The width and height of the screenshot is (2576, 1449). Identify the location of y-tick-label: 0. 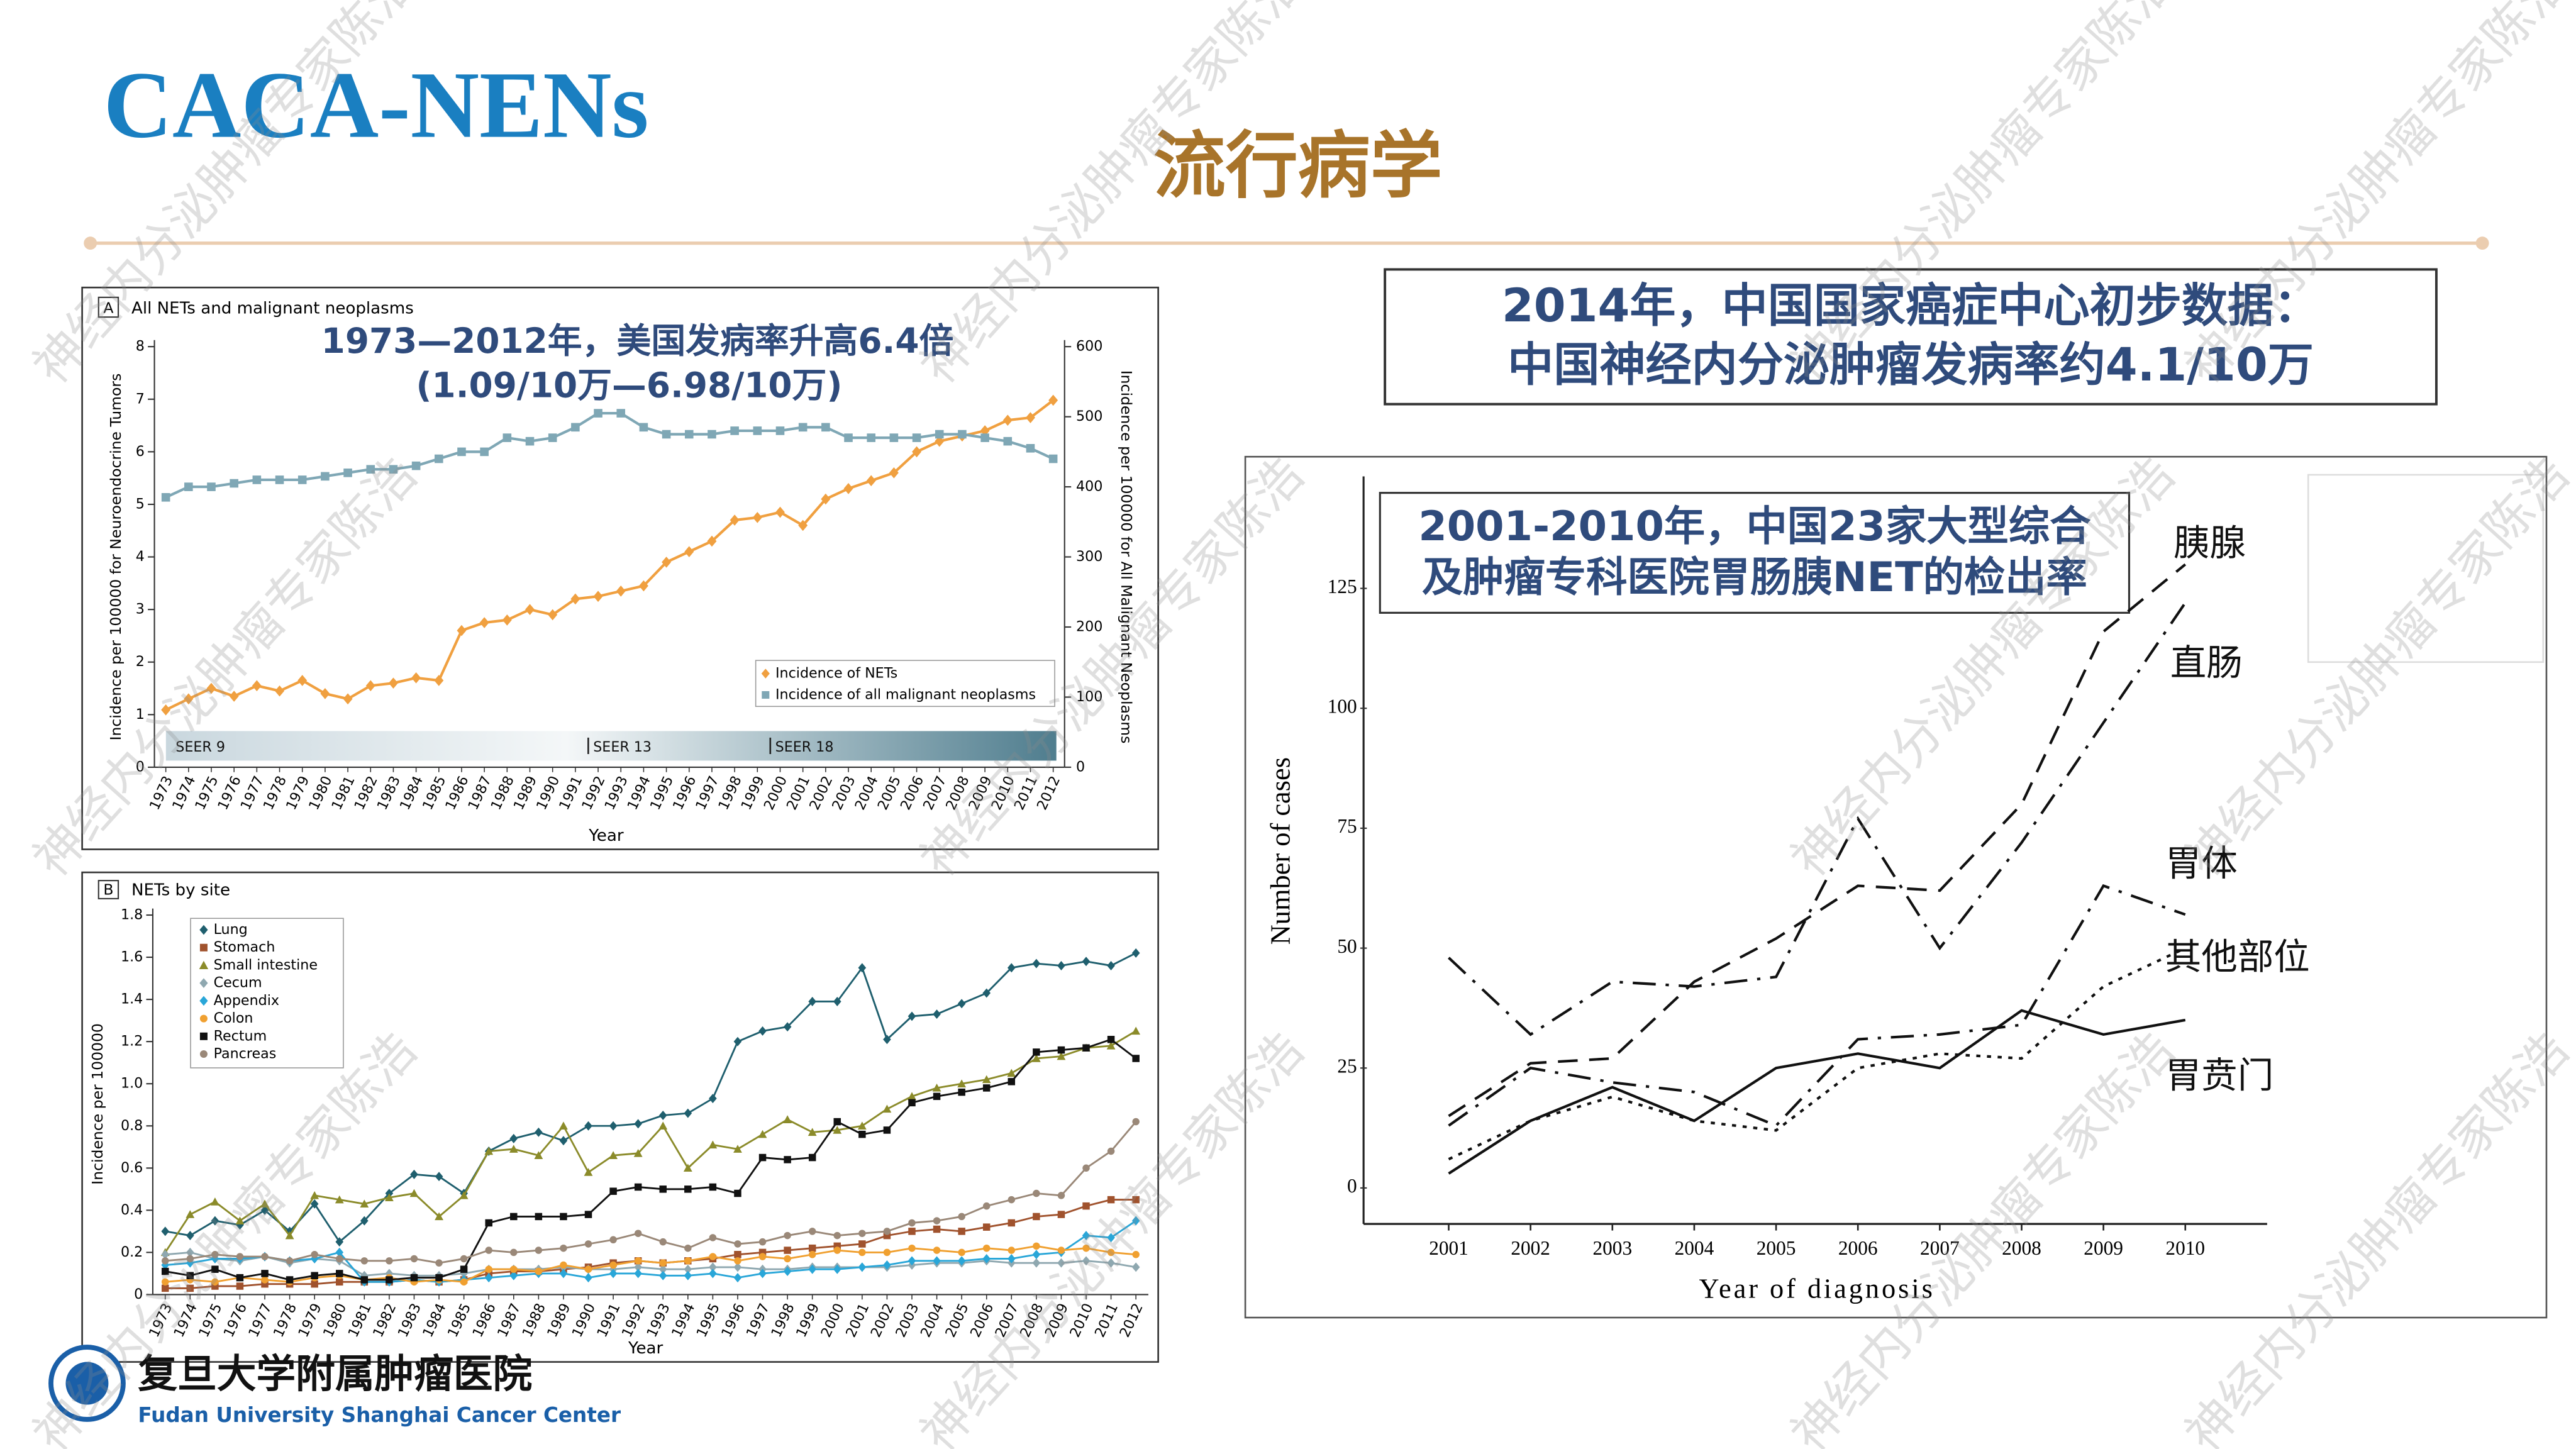
(140, 766).